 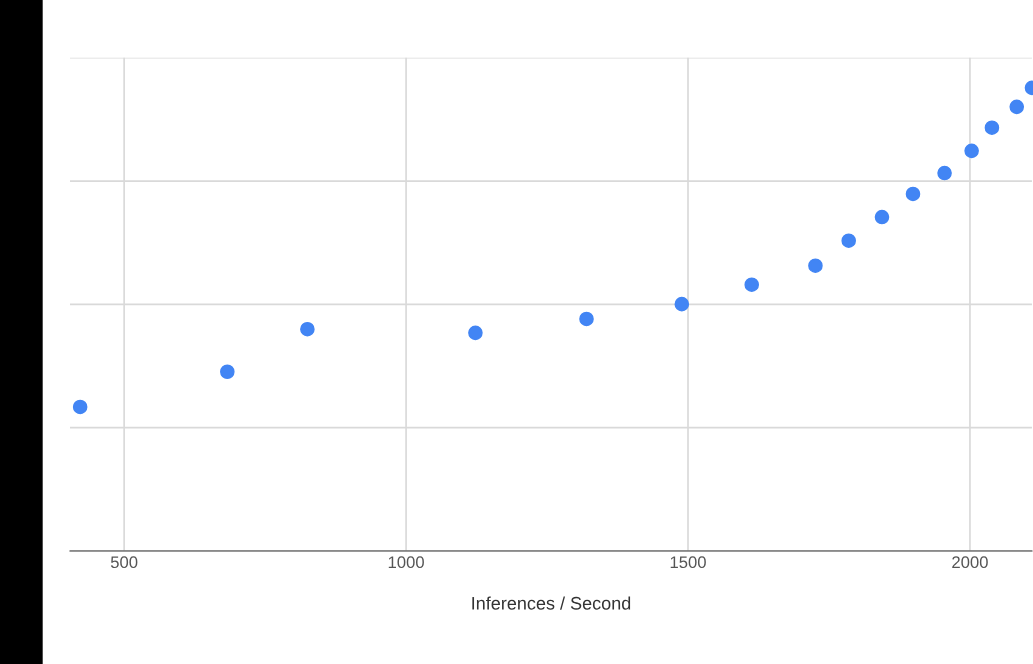 I want to click on x-tick-label: 2000, so click(x=970, y=562).